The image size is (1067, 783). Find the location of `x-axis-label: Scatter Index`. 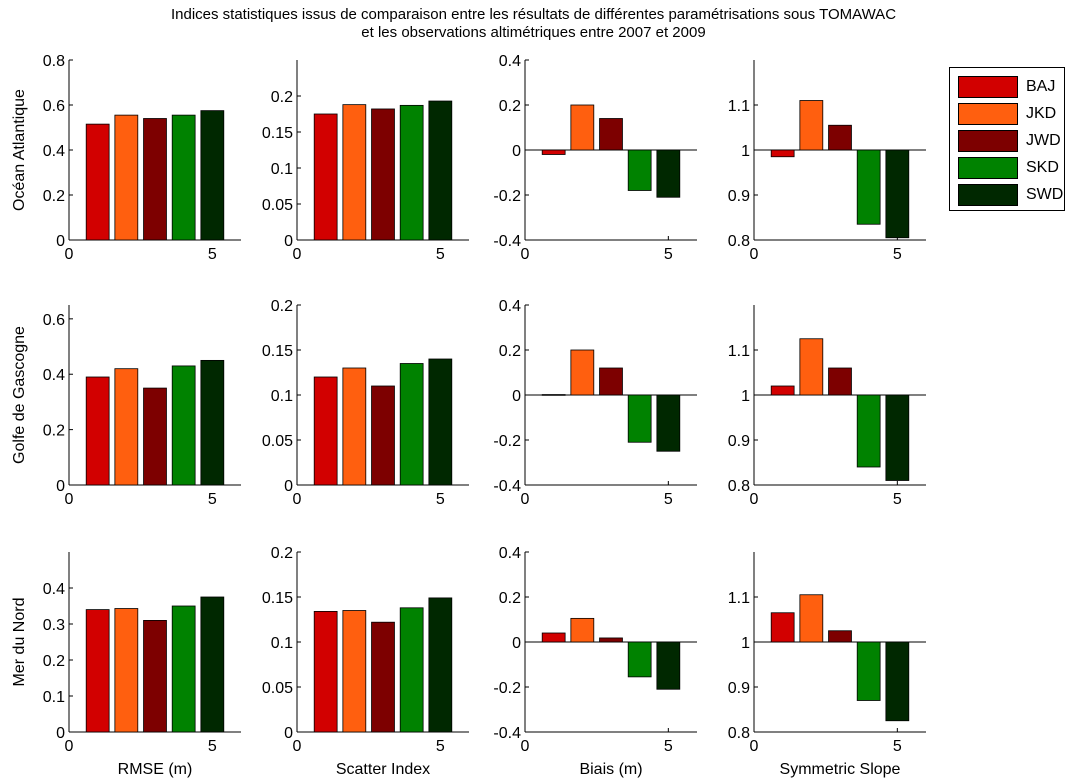

x-axis-label: Scatter Index is located at coordinates (383, 769).